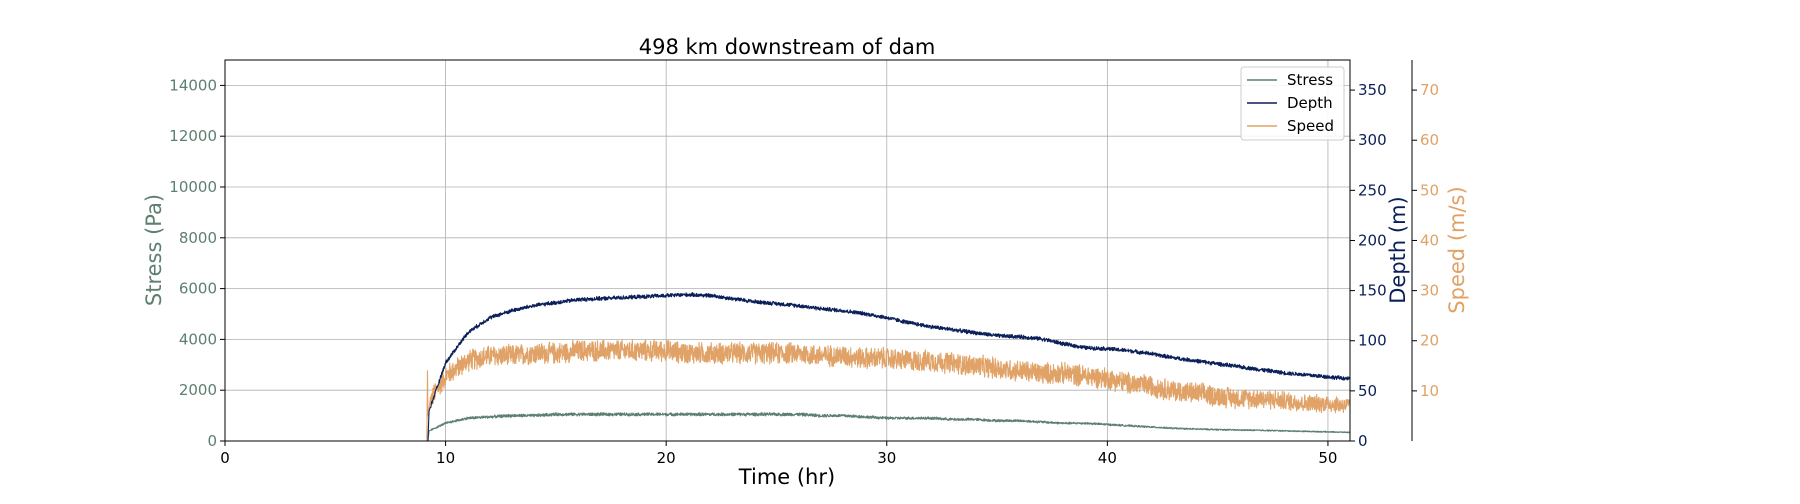 The width and height of the screenshot is (1800, 504). I want to click on x-tick-label: 40, so click(1107, 458).